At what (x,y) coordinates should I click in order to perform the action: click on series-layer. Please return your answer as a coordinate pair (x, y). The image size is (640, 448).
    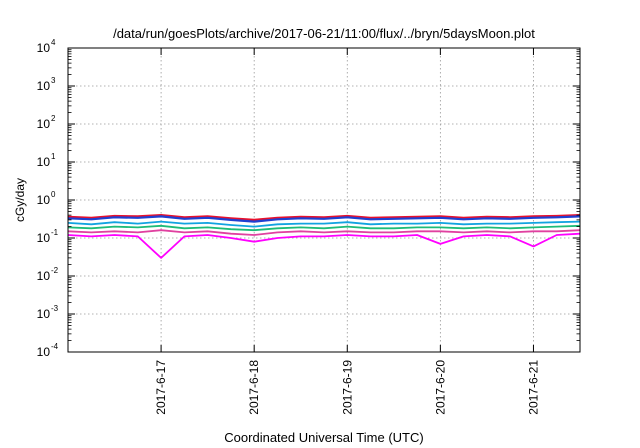
    Looking at the image, I should click on (324, 236).